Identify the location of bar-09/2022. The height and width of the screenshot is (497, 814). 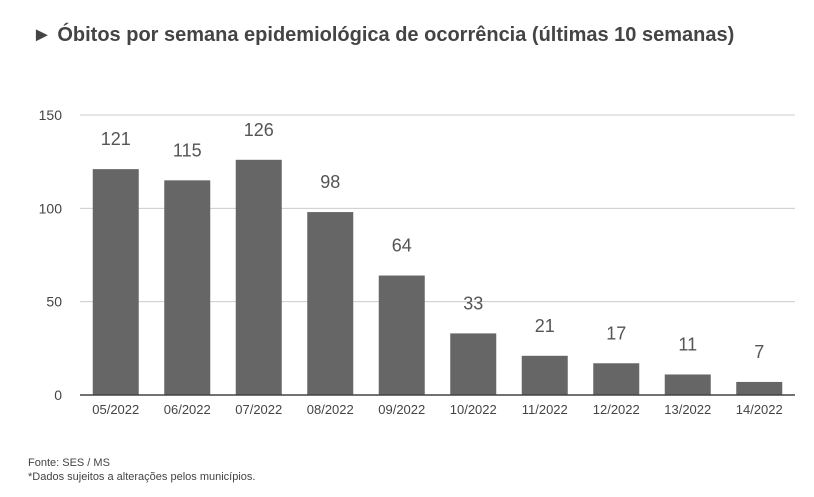
(401, 335).